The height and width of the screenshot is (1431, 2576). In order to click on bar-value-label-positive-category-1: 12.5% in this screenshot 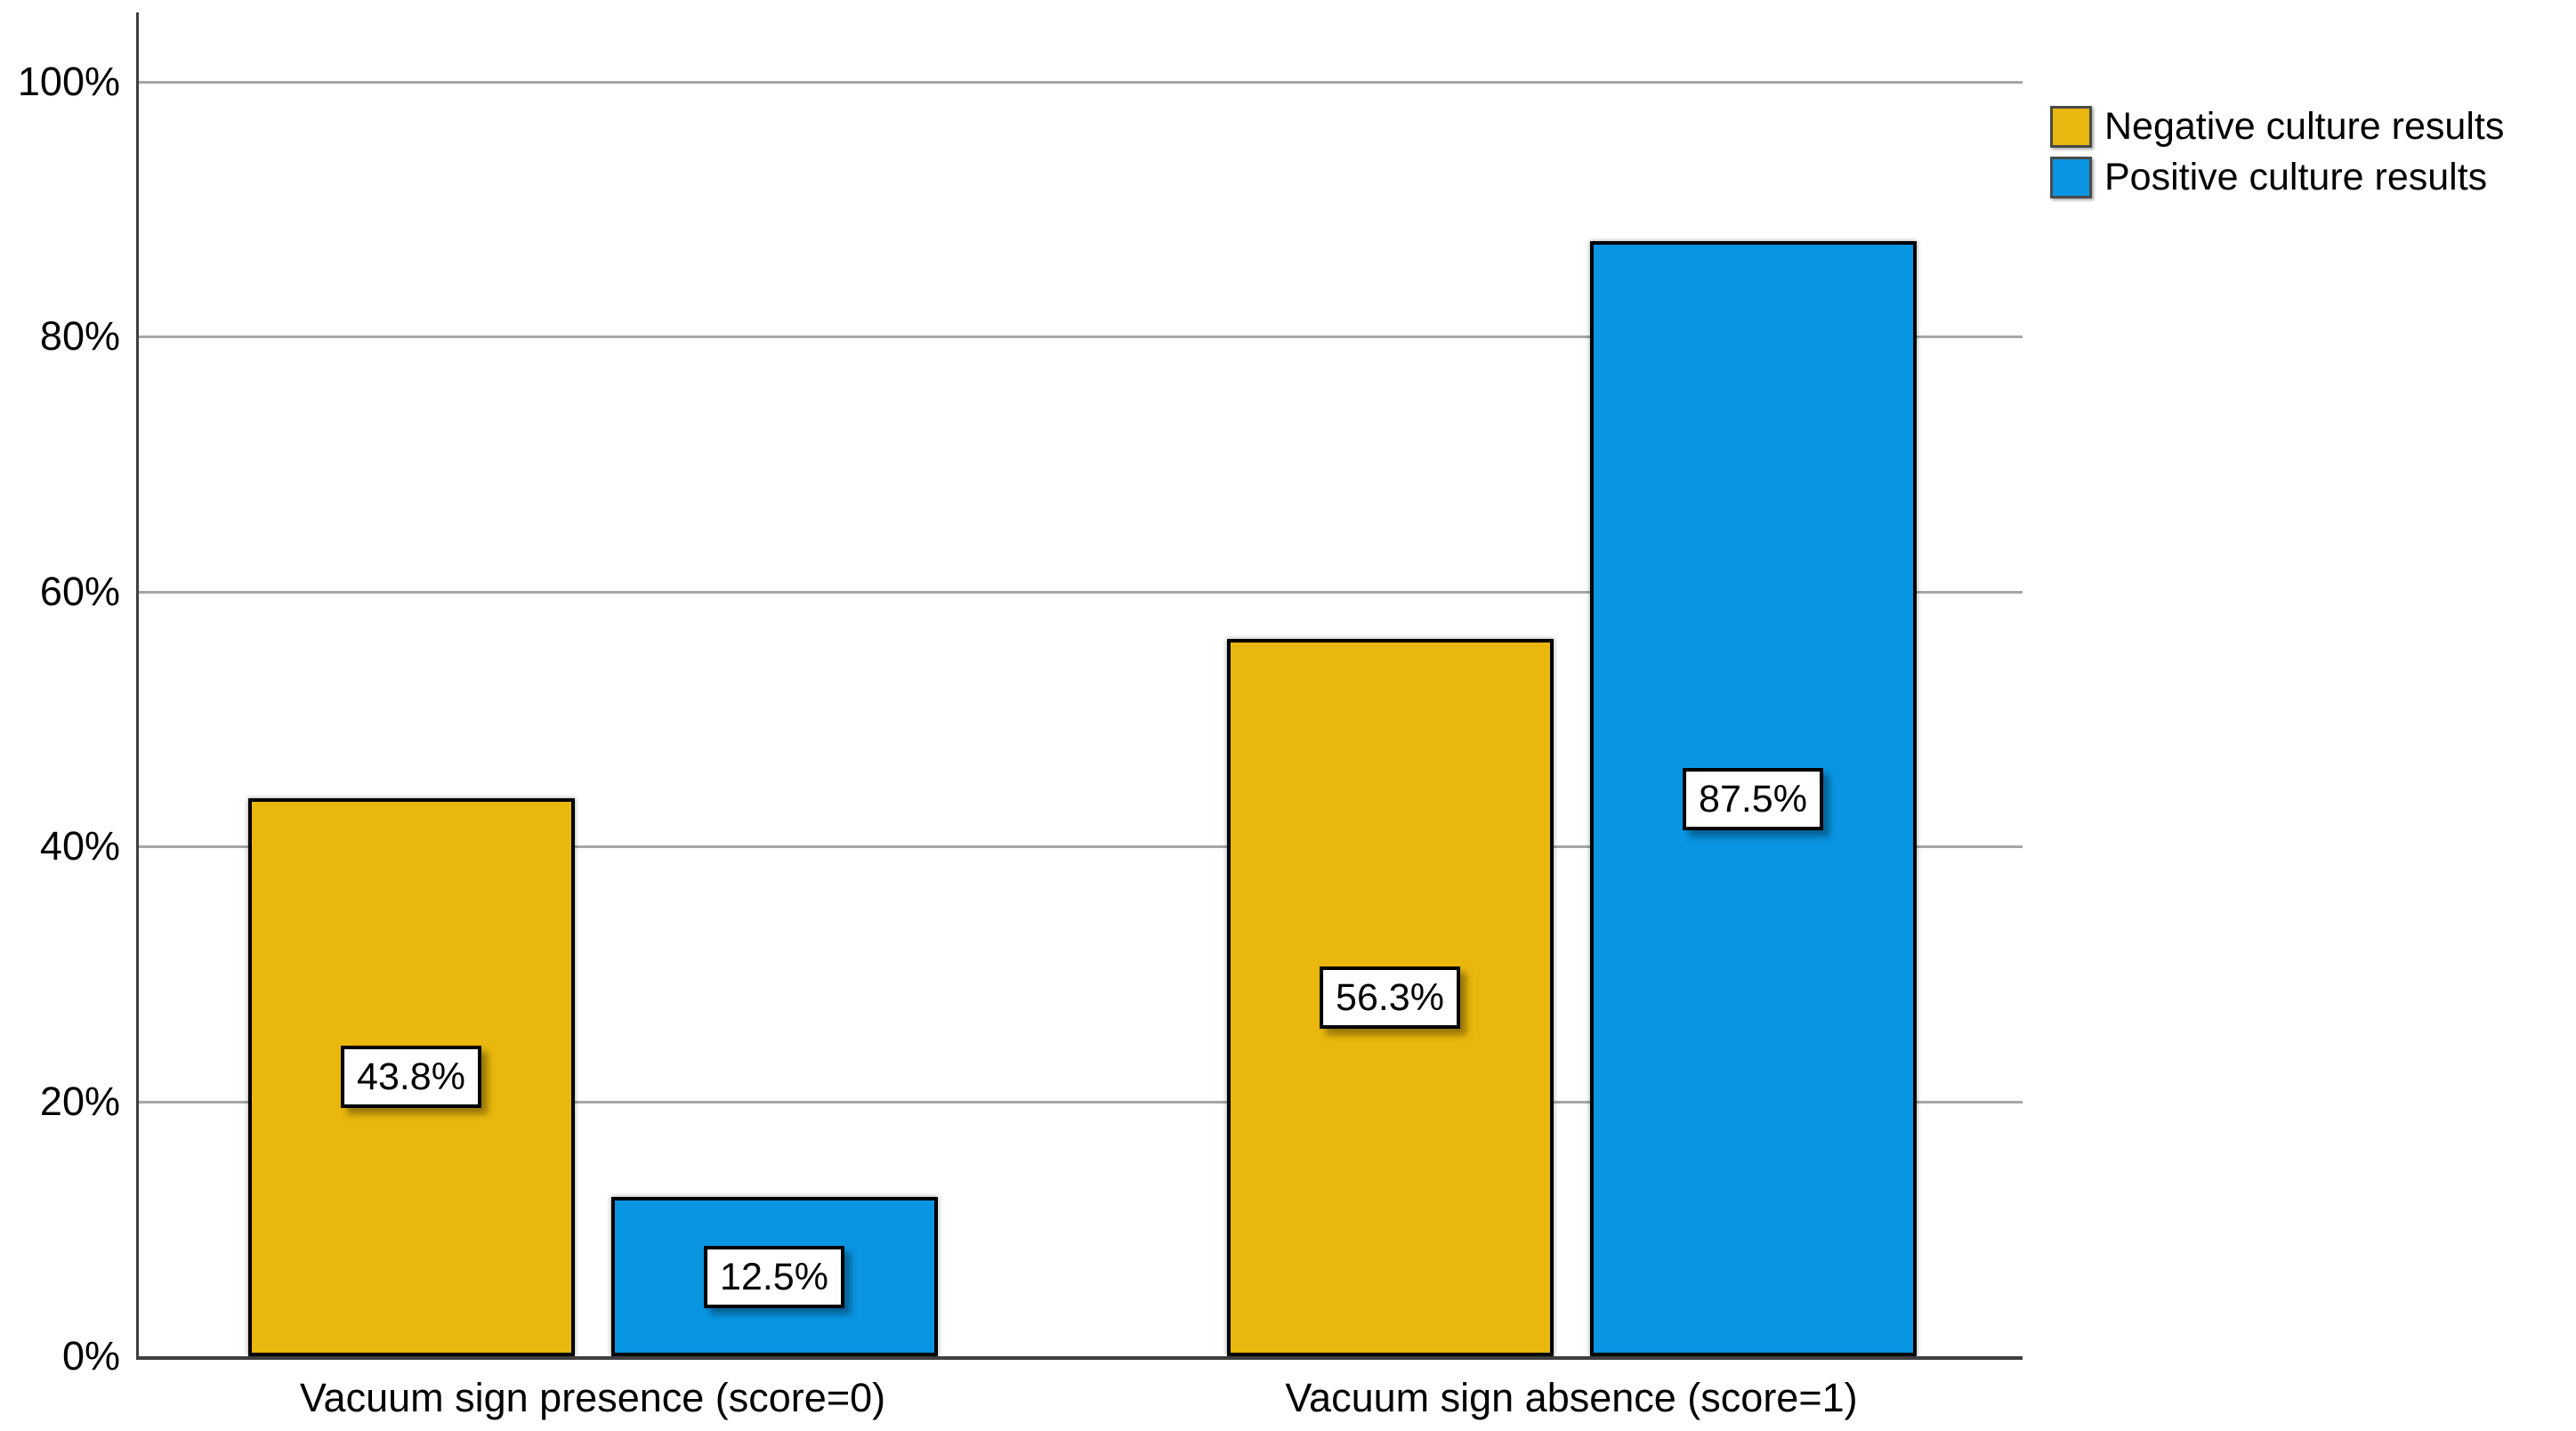, I will do `click(774, 1276)`.